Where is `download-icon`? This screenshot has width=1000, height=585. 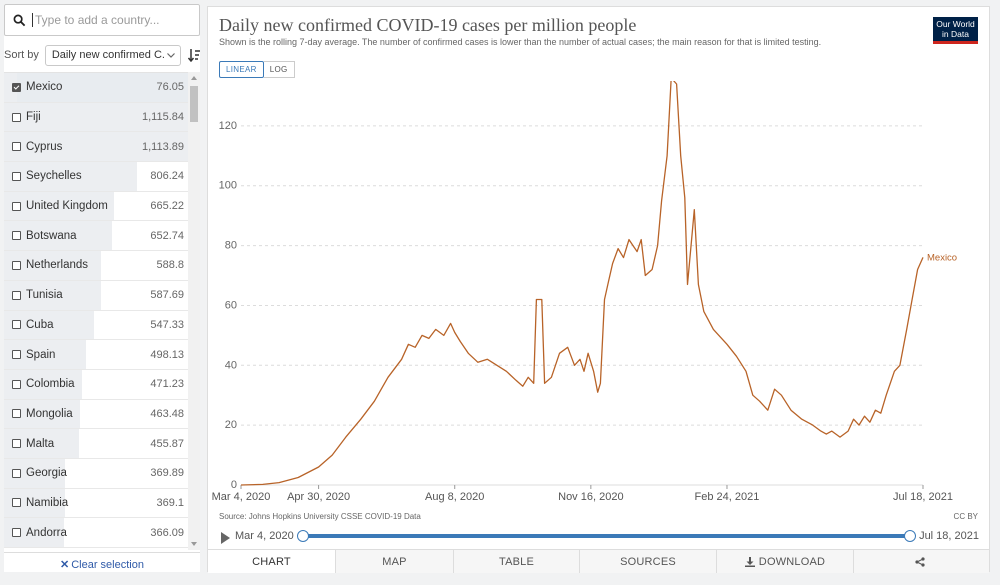 download-icon is located at coordinates (749, 561).